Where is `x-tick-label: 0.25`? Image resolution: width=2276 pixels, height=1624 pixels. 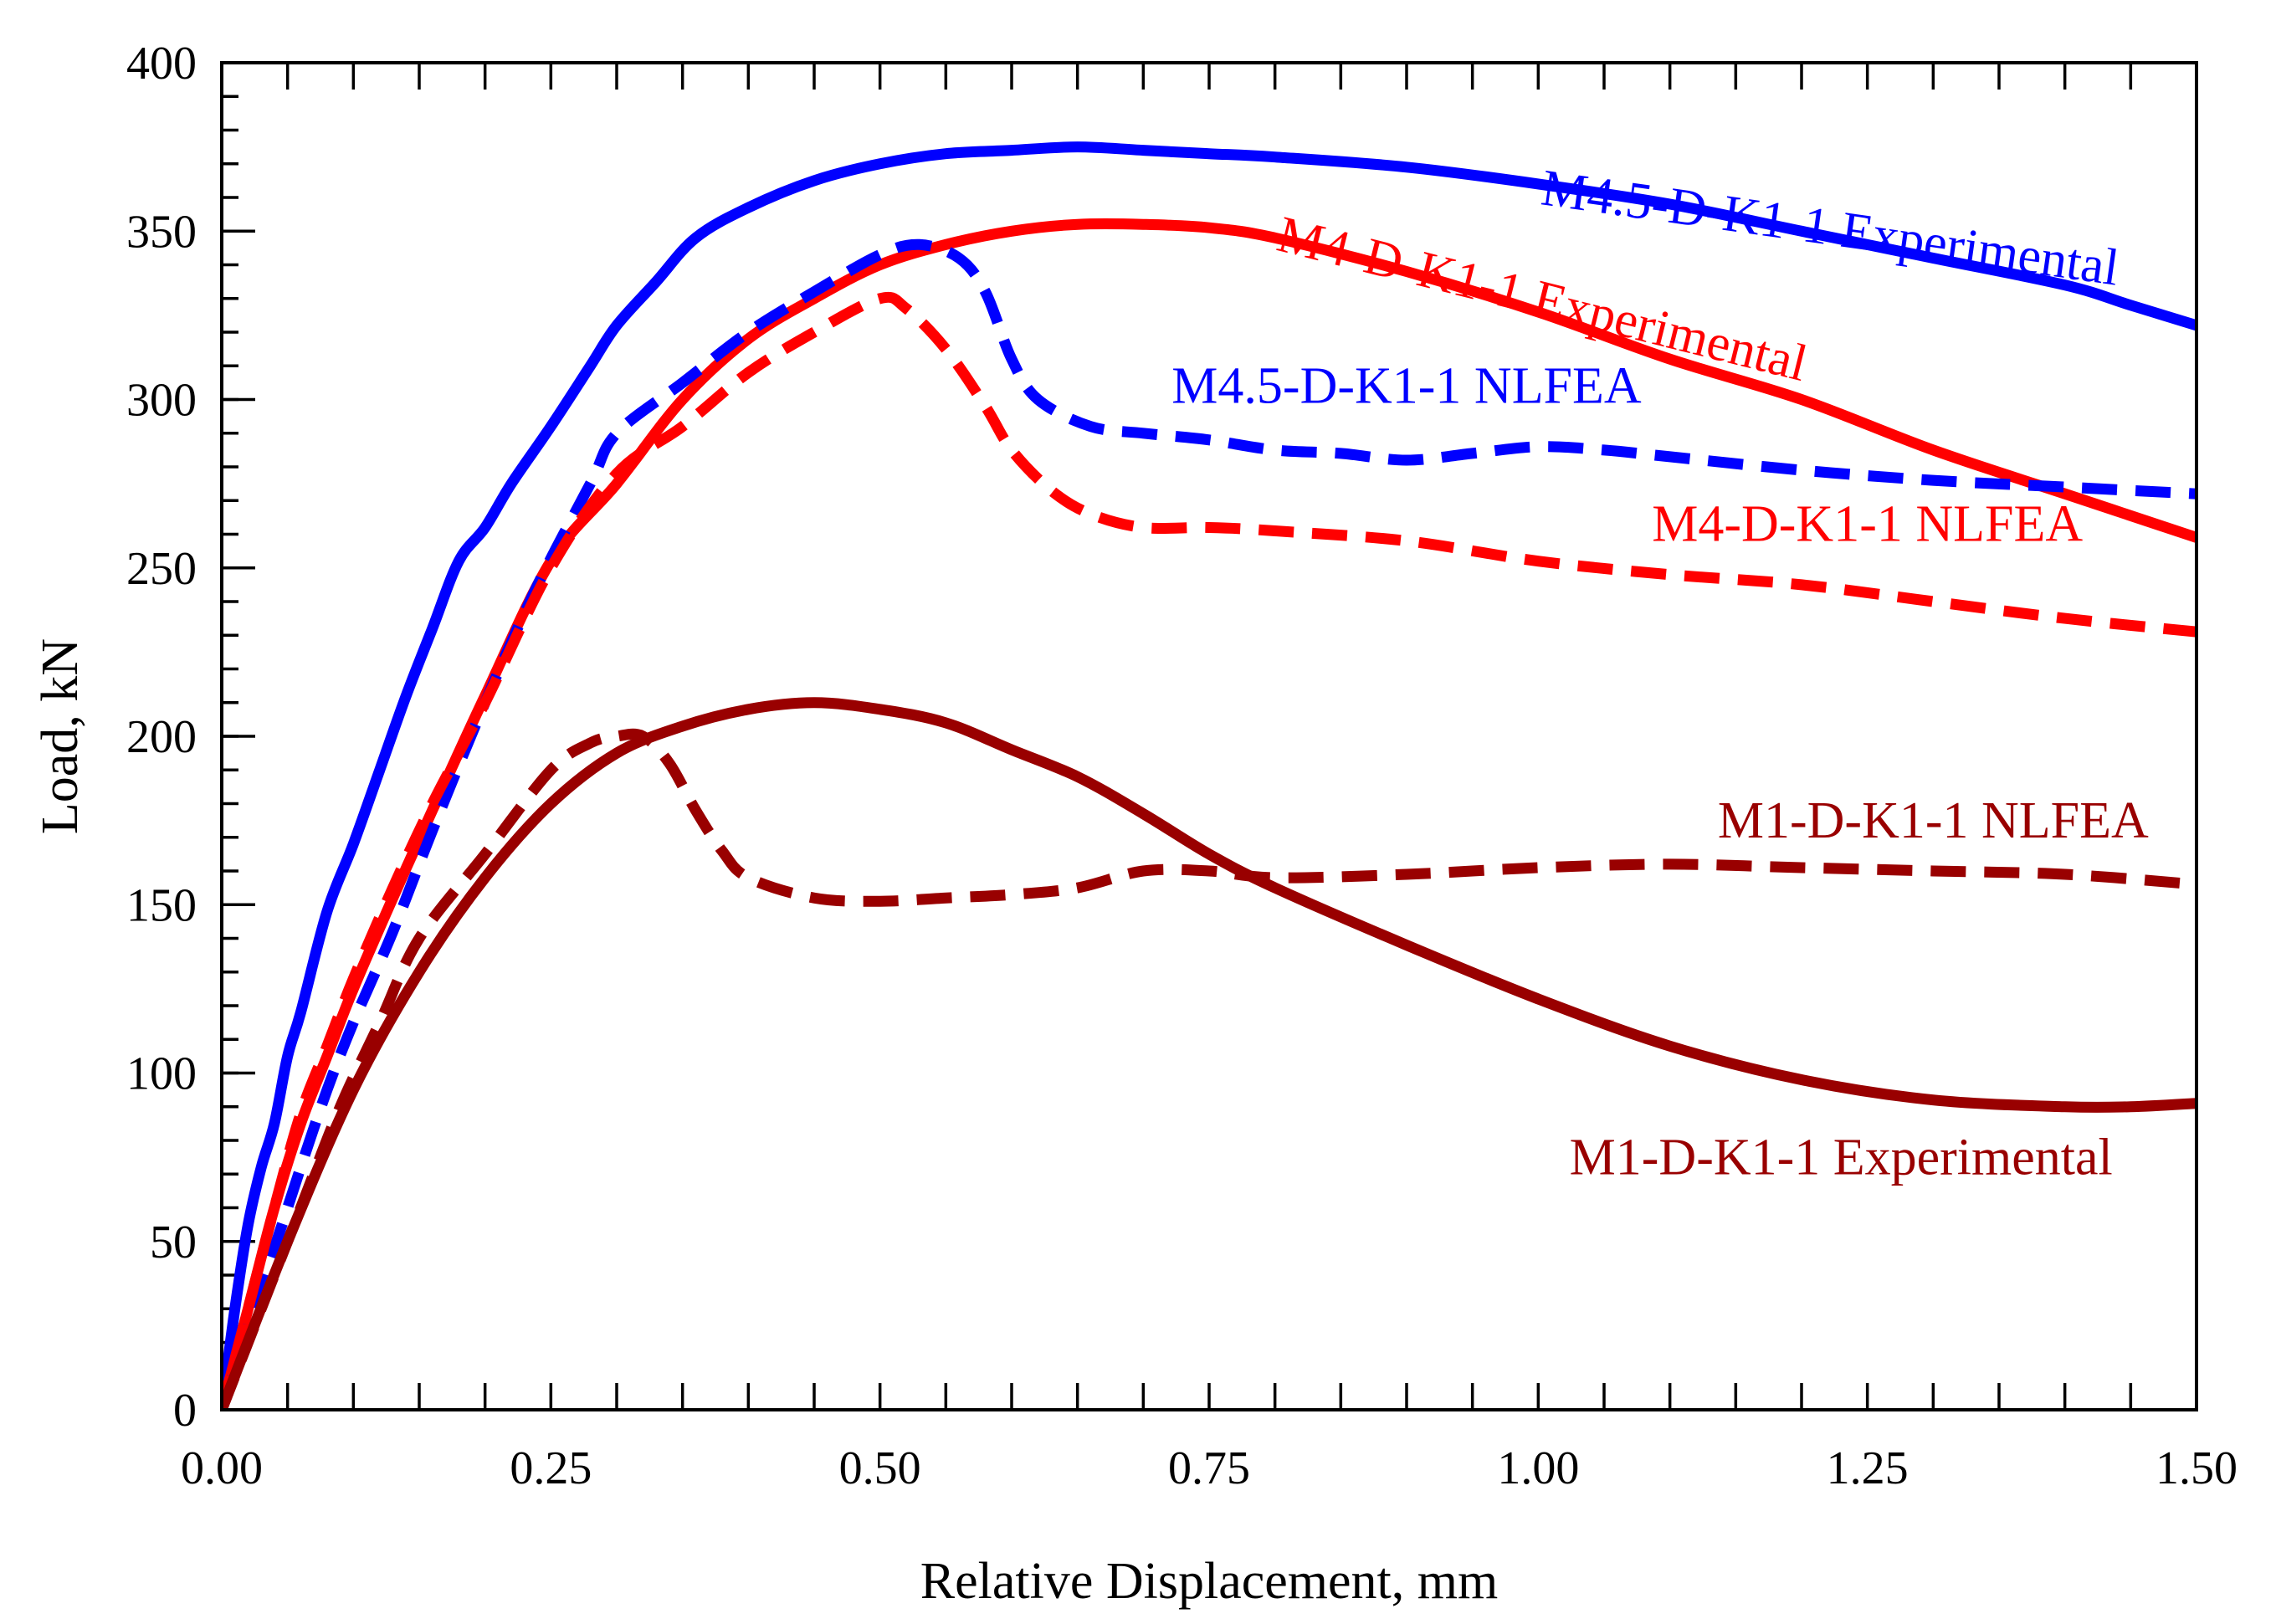 x-tick-label: 0.25 is located at coordinates (551, 1468).